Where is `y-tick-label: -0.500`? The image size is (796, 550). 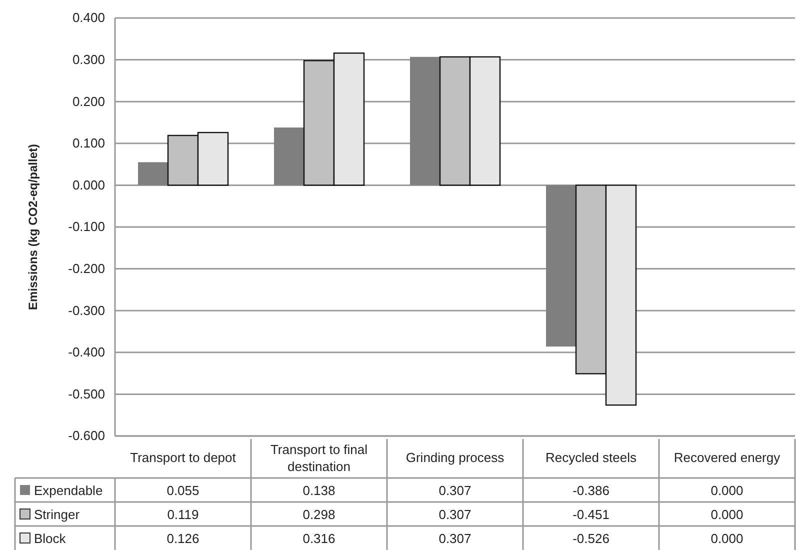
y-tick-label: -0.500 is located at coordinates (86, 394).